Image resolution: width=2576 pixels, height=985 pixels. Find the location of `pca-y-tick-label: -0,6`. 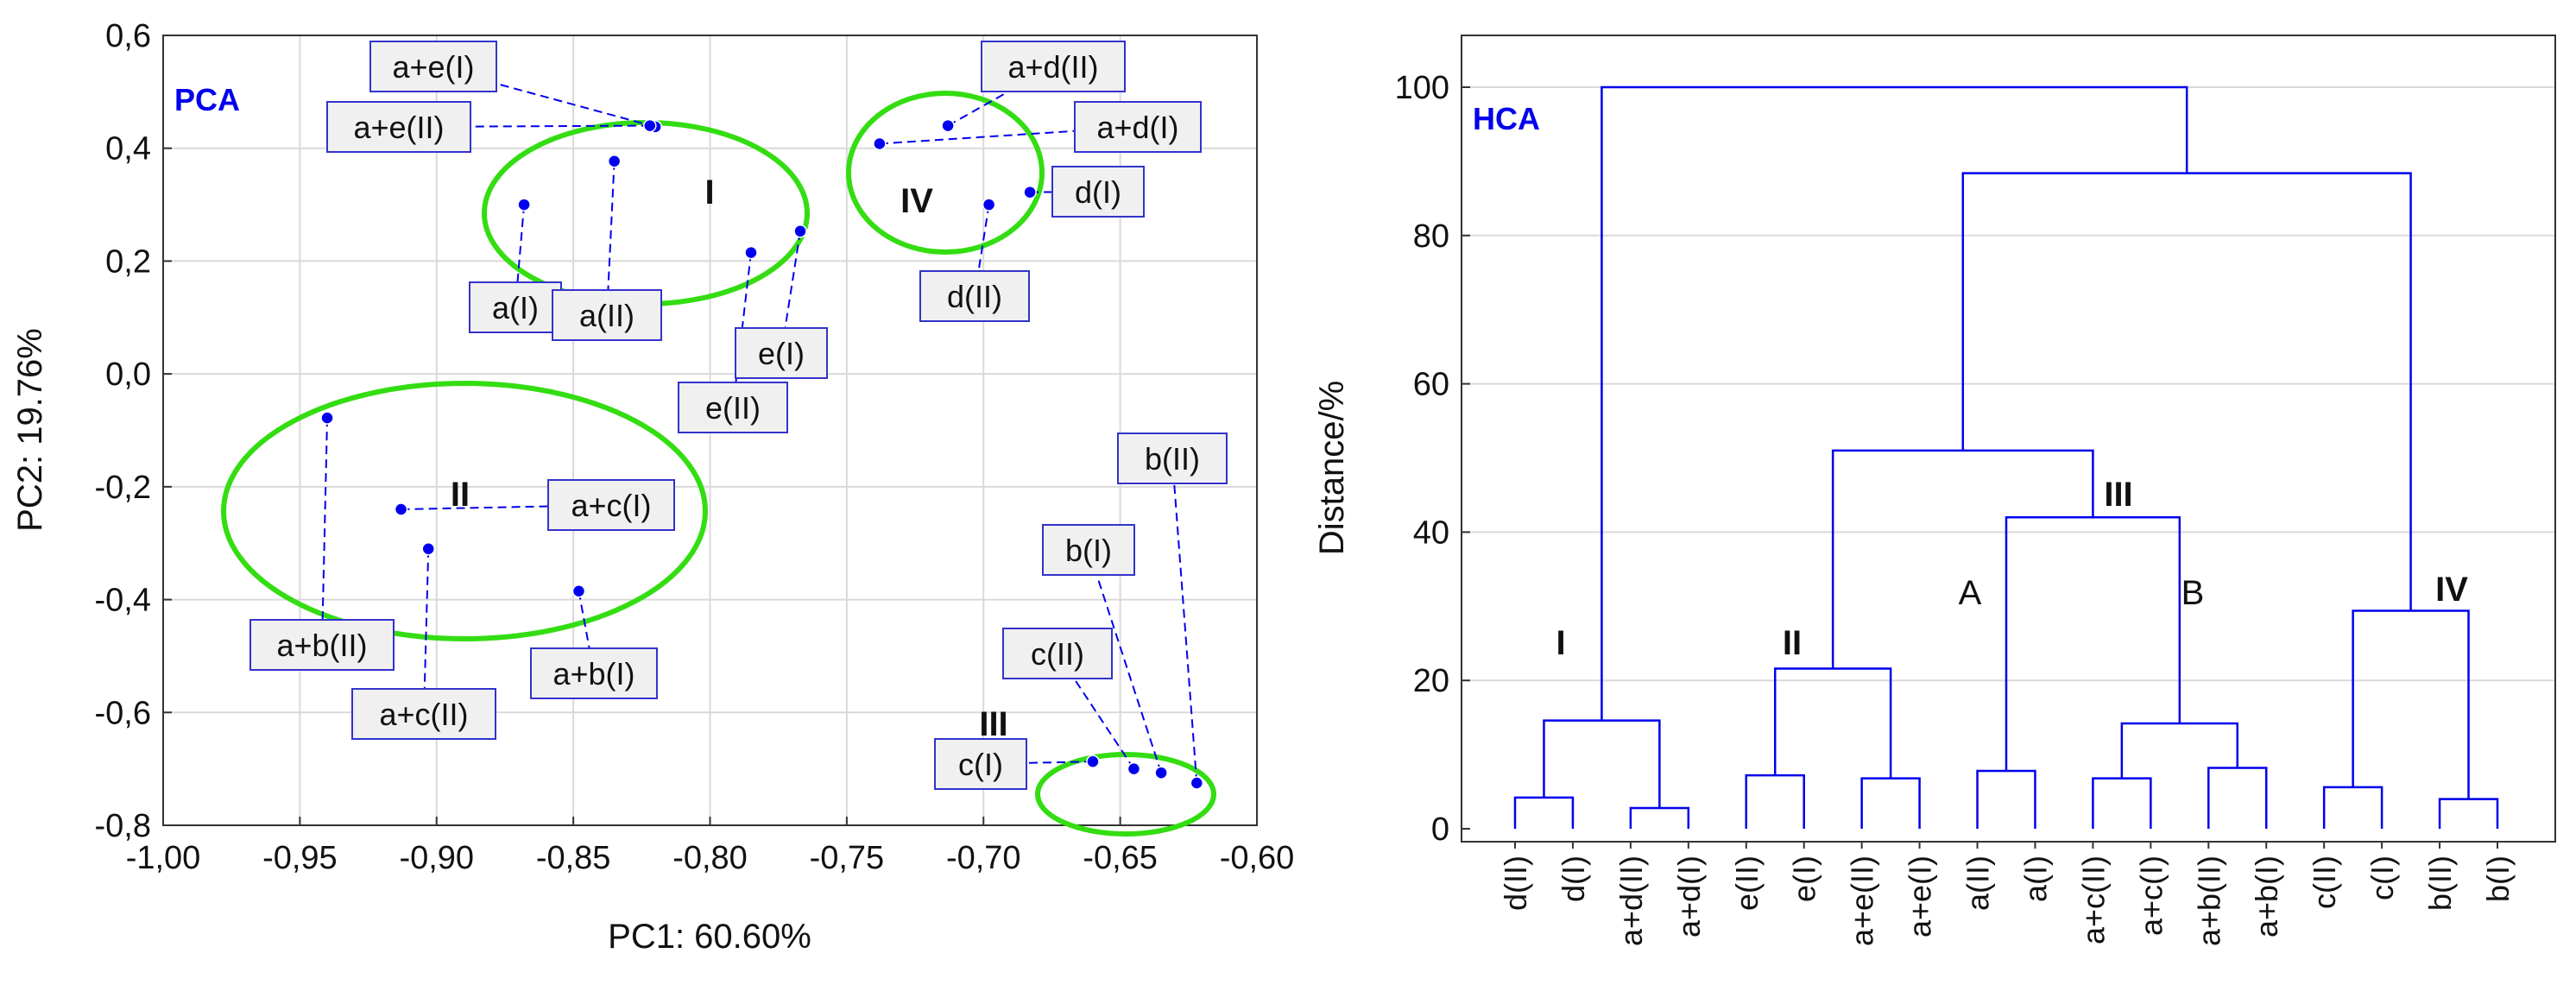

pca-y-tick-label: -0,6 is located at coordinates (123, 713).